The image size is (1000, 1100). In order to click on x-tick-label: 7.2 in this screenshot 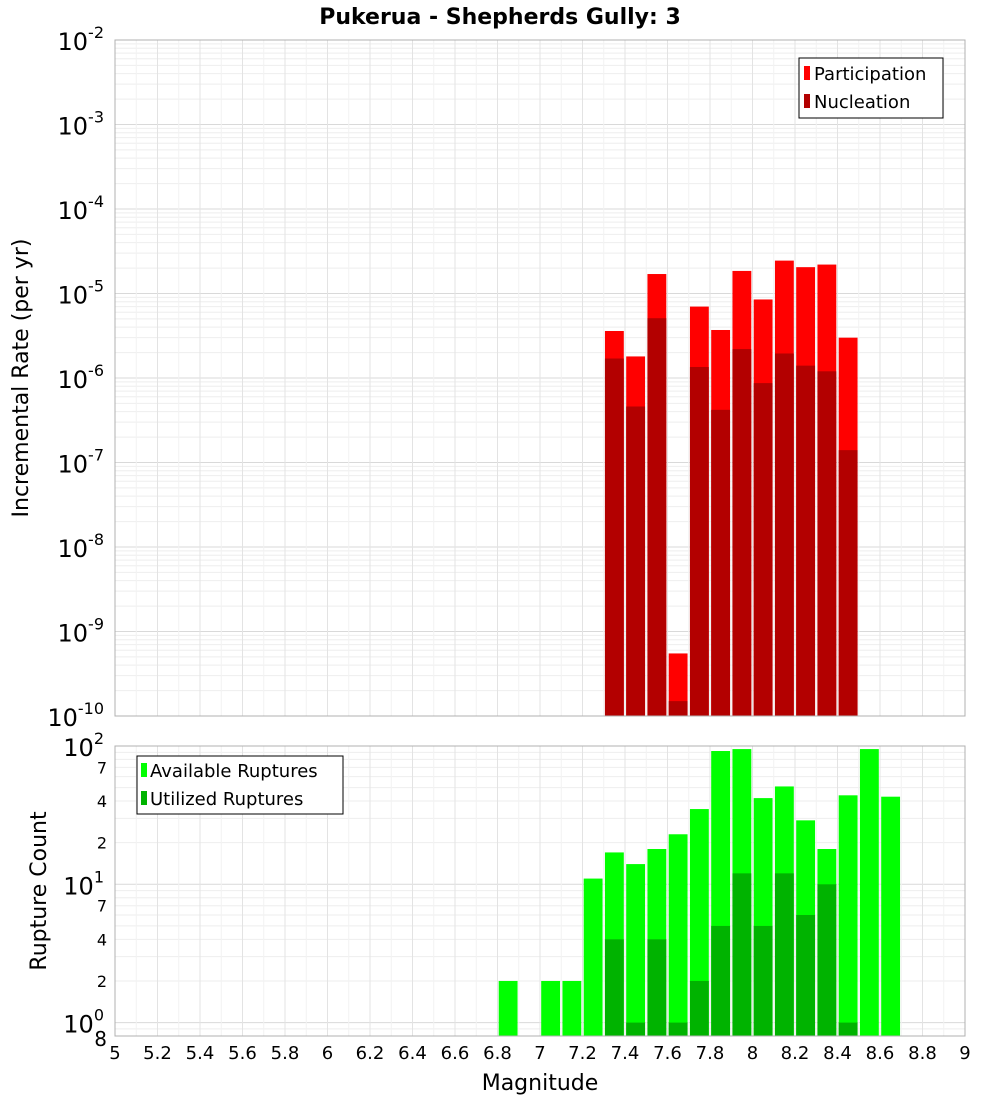, I will do `click(582, 1053)`.